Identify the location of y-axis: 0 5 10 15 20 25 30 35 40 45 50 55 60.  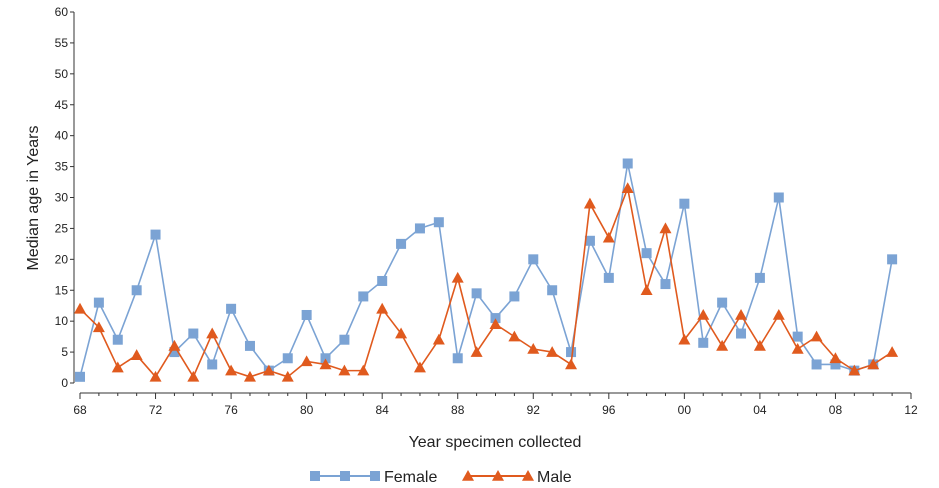
(65, 197).